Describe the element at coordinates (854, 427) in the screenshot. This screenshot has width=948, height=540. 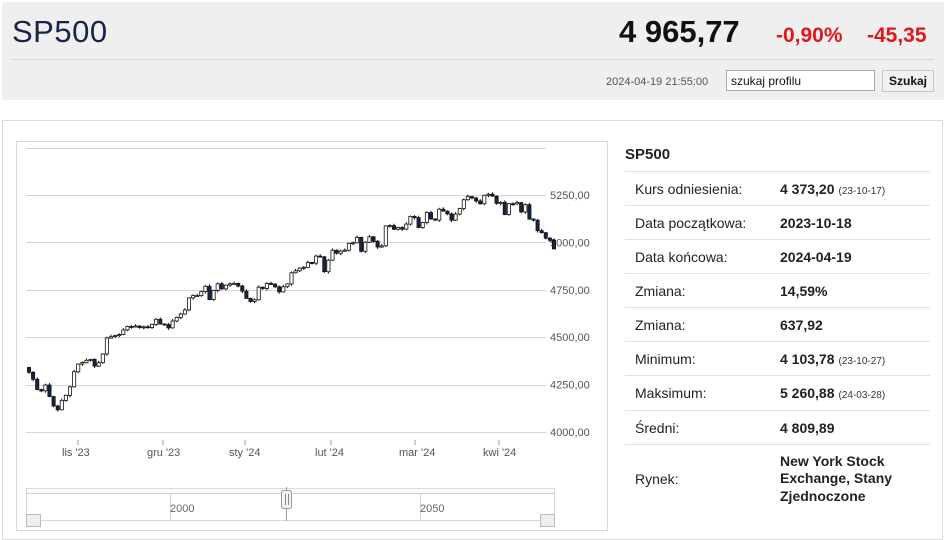
I see `info-value: 4 809,89` at that location.